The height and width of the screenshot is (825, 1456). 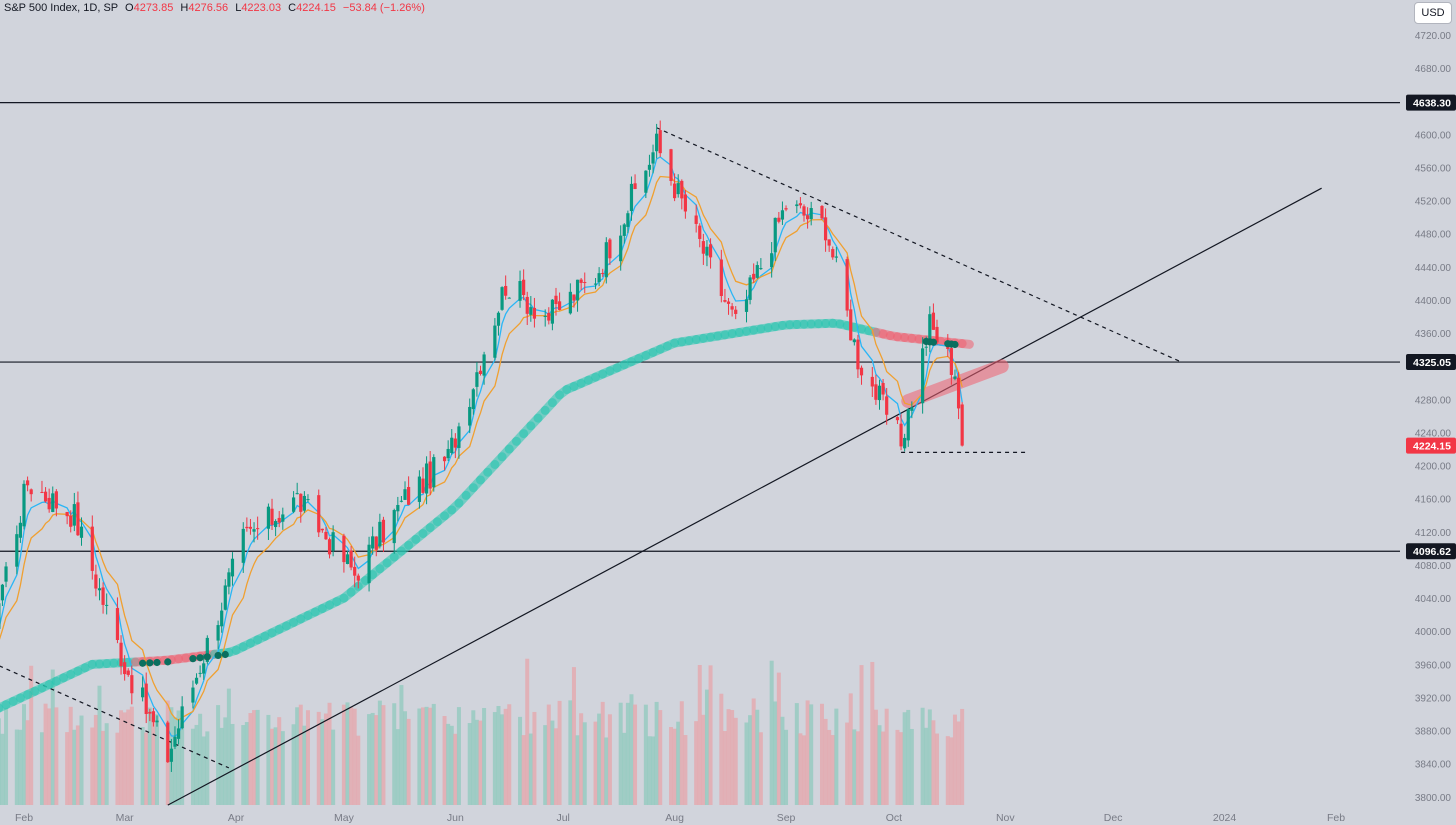 I want to click on level-badge, so click(x=1431, y=551).